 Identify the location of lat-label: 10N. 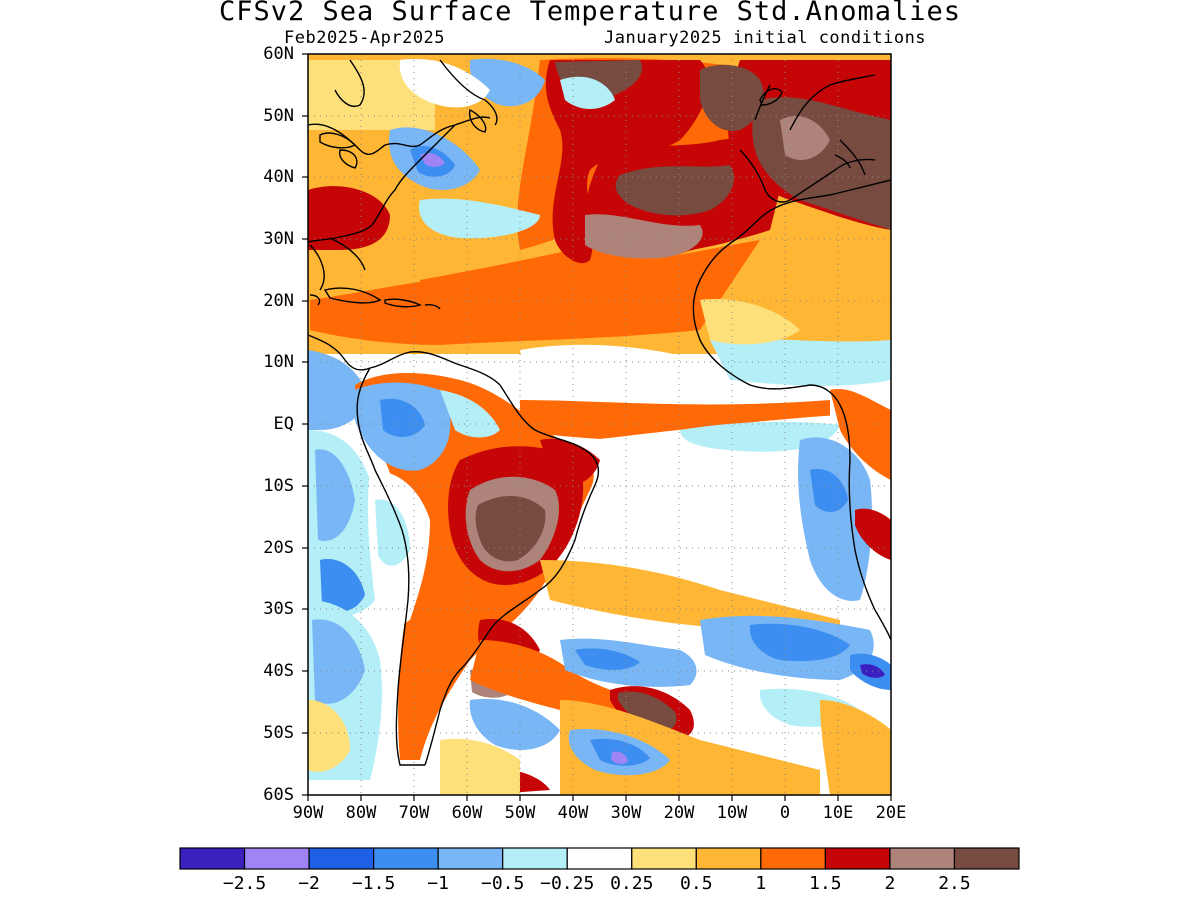
(278, 362).